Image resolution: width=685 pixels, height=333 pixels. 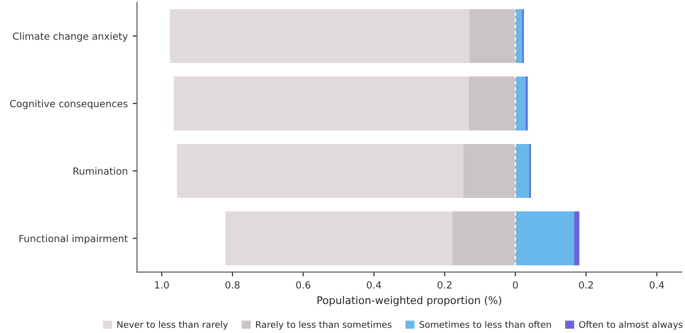 What do you see at coordinates (101, 171) in the screenshot?
I see `y-tick-label: Rumination` at bounding box center [101, 171].